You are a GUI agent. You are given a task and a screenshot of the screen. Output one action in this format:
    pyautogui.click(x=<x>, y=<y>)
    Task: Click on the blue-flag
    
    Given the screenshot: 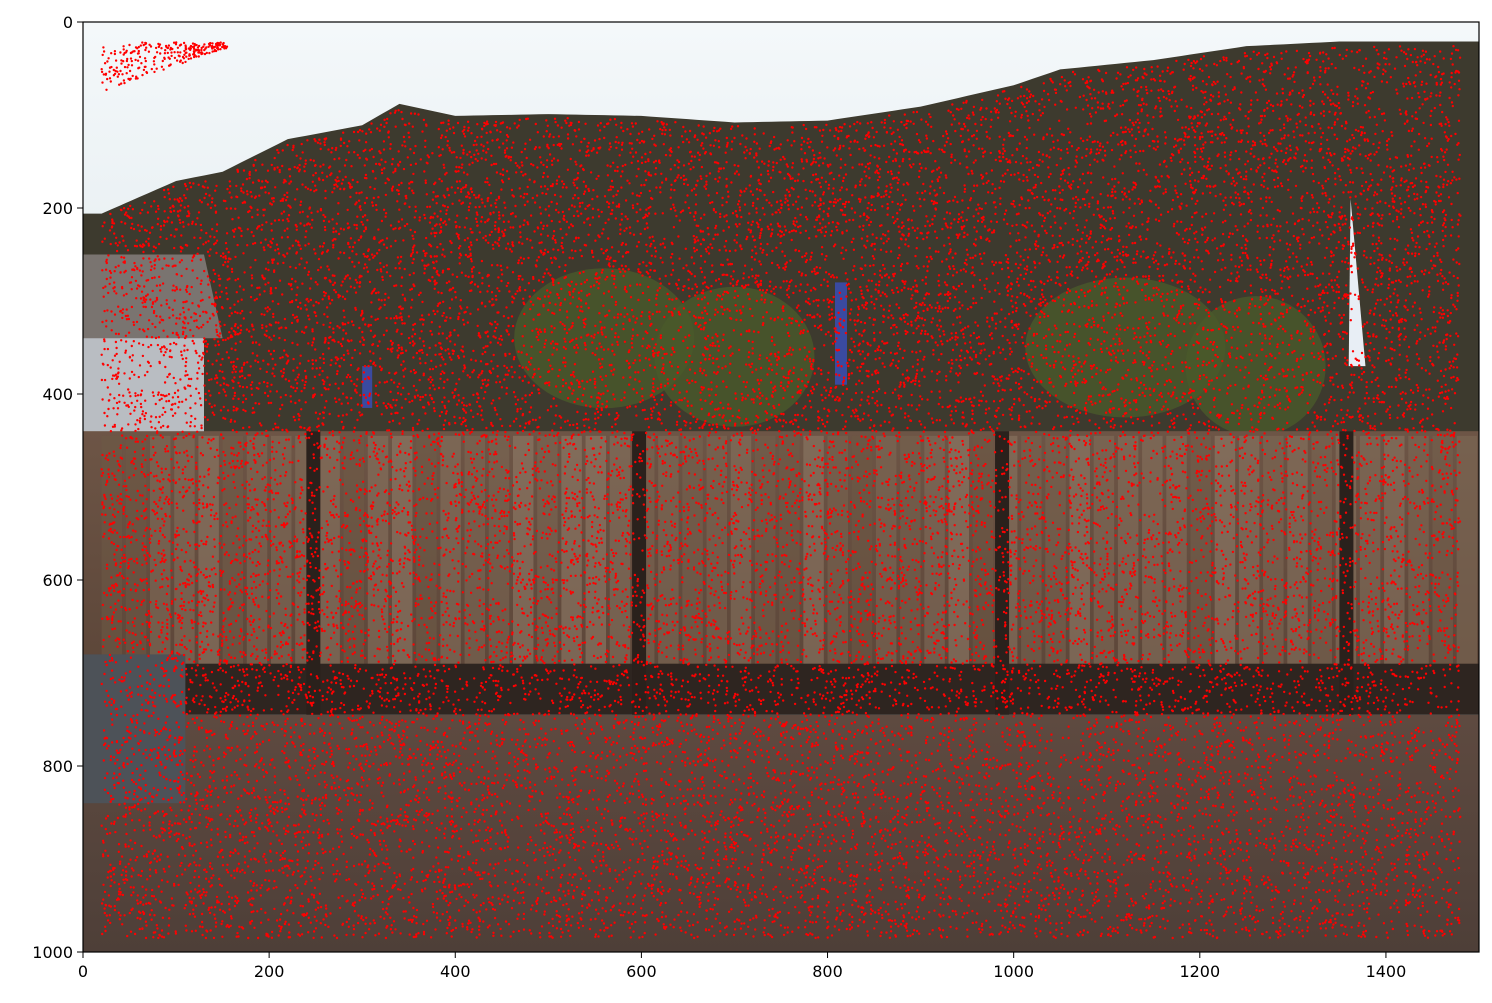 What is the action you would take?
    pyautogui.click(x=840, y=333)
    